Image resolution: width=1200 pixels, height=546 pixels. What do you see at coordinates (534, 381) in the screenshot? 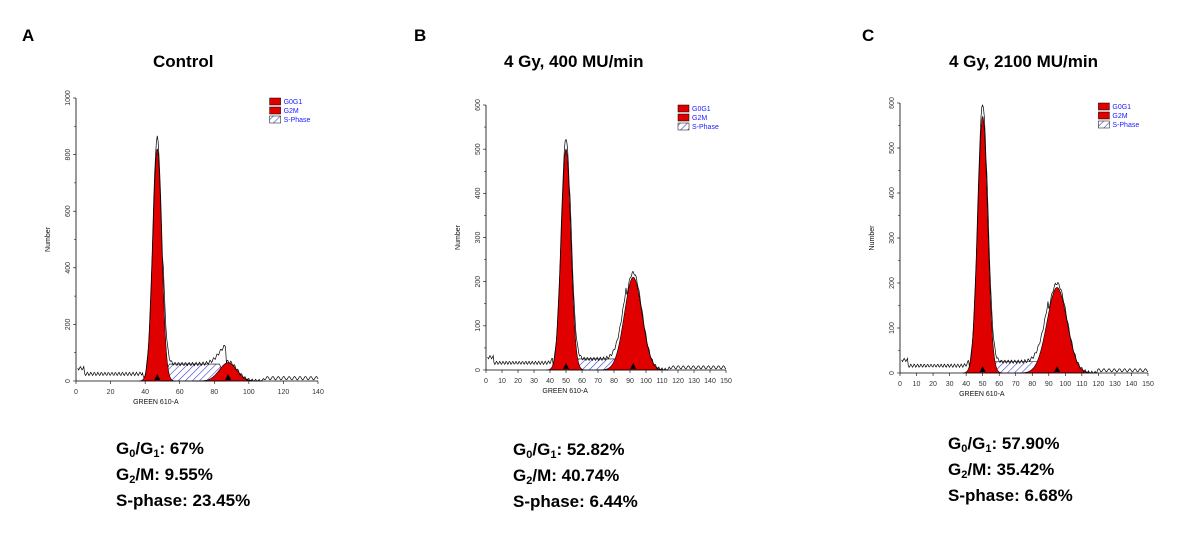
I see `x-tick-label: 30` at bounding box center [534, 381].